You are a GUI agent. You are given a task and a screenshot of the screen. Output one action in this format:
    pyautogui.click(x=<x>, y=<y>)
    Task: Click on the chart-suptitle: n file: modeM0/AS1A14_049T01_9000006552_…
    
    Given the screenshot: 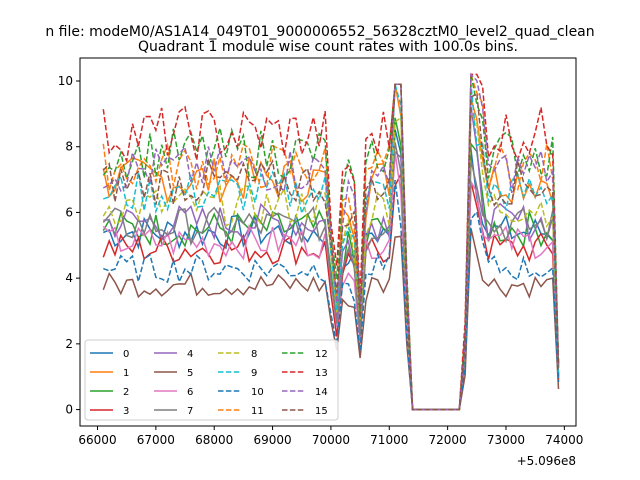 What is the action you would take?
    pyautogui.click(x=319, y=32)
    